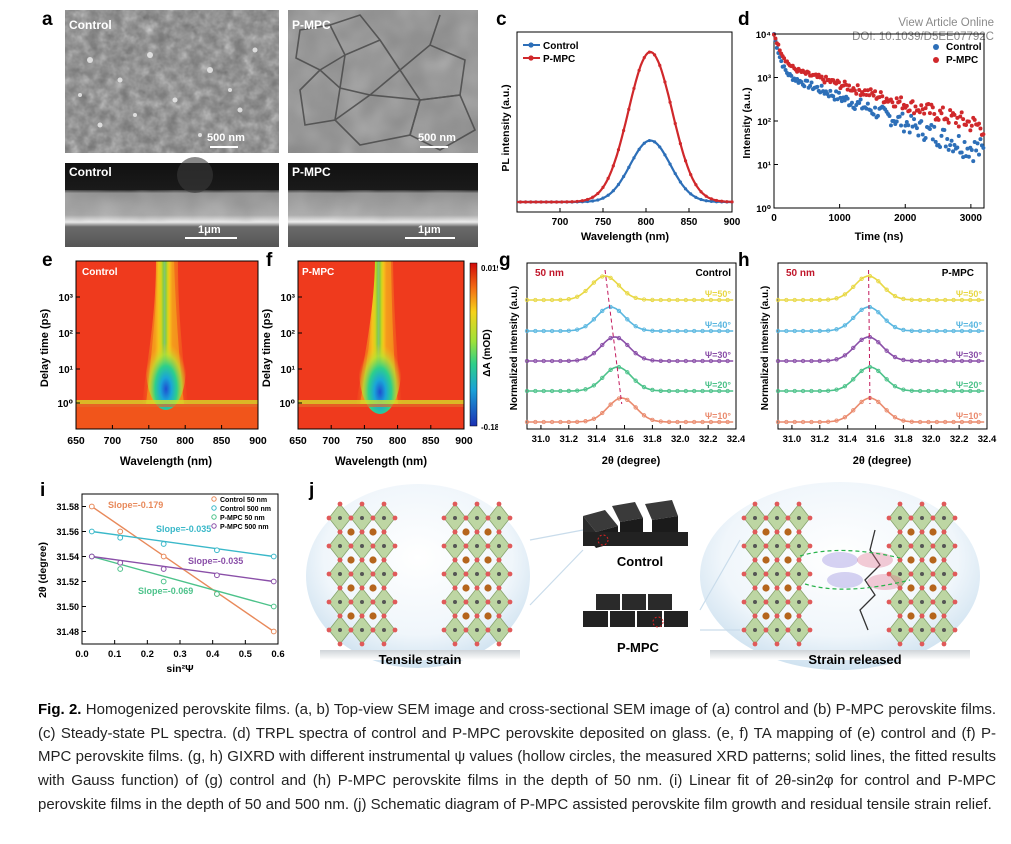  What do you see at coordinates (47, 260) in the screenshot?
I see `panel-letter-e: e` at bounding box center [47, 260].